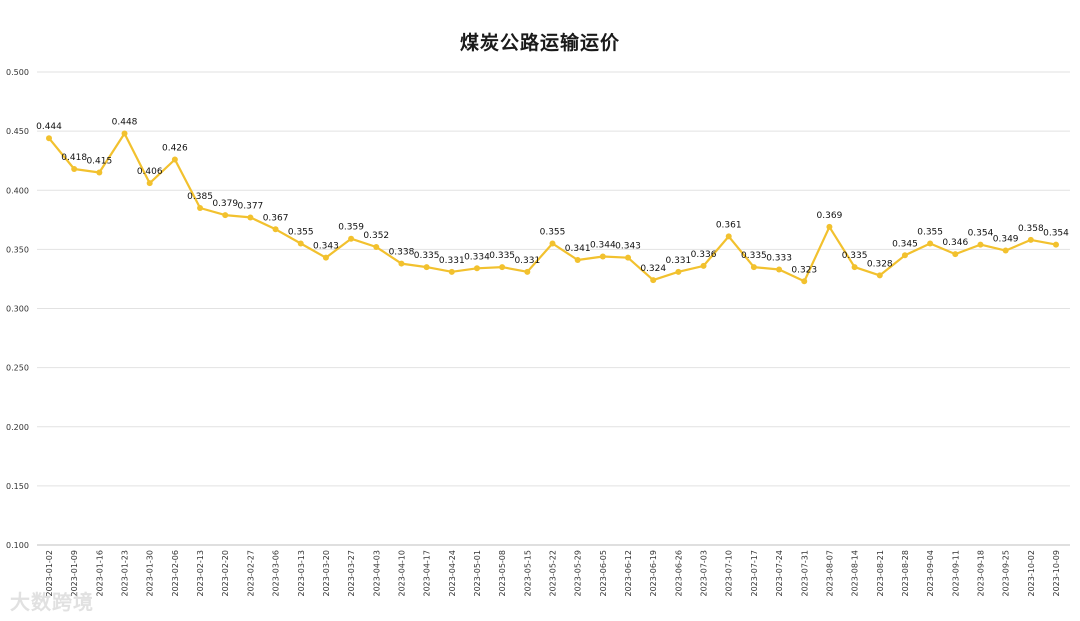 The image size is (1080, 621). I want to click on x-tick-label: 2023-03-13, so click(301, 573).